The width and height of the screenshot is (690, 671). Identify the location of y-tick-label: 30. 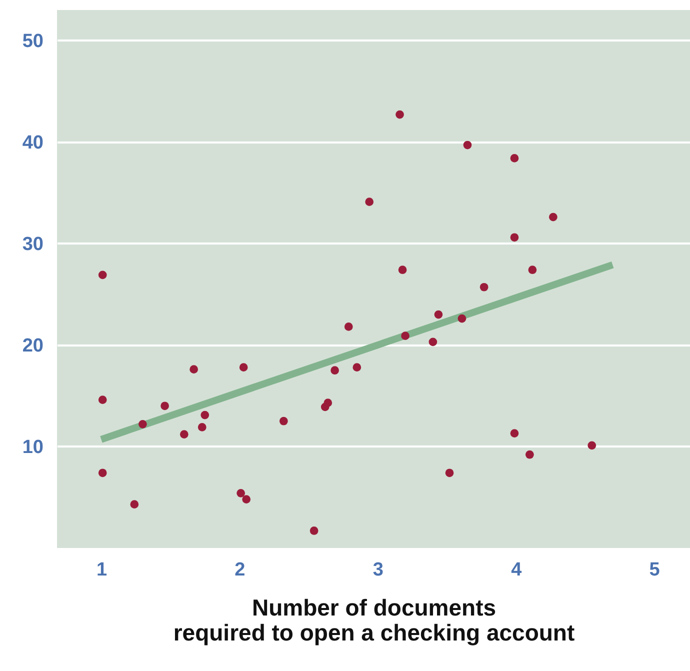
(33, 244).